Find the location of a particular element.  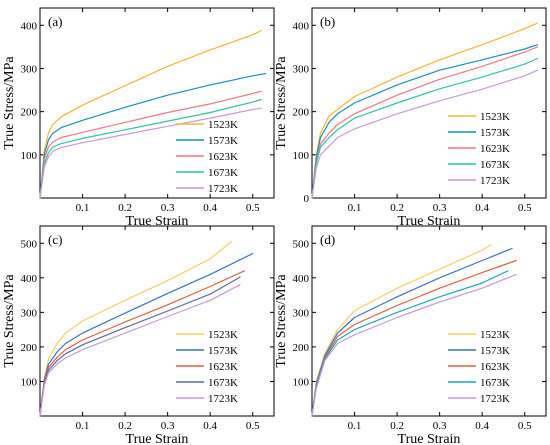

y-tick-label: 0 is located at coordinates (307, 199).